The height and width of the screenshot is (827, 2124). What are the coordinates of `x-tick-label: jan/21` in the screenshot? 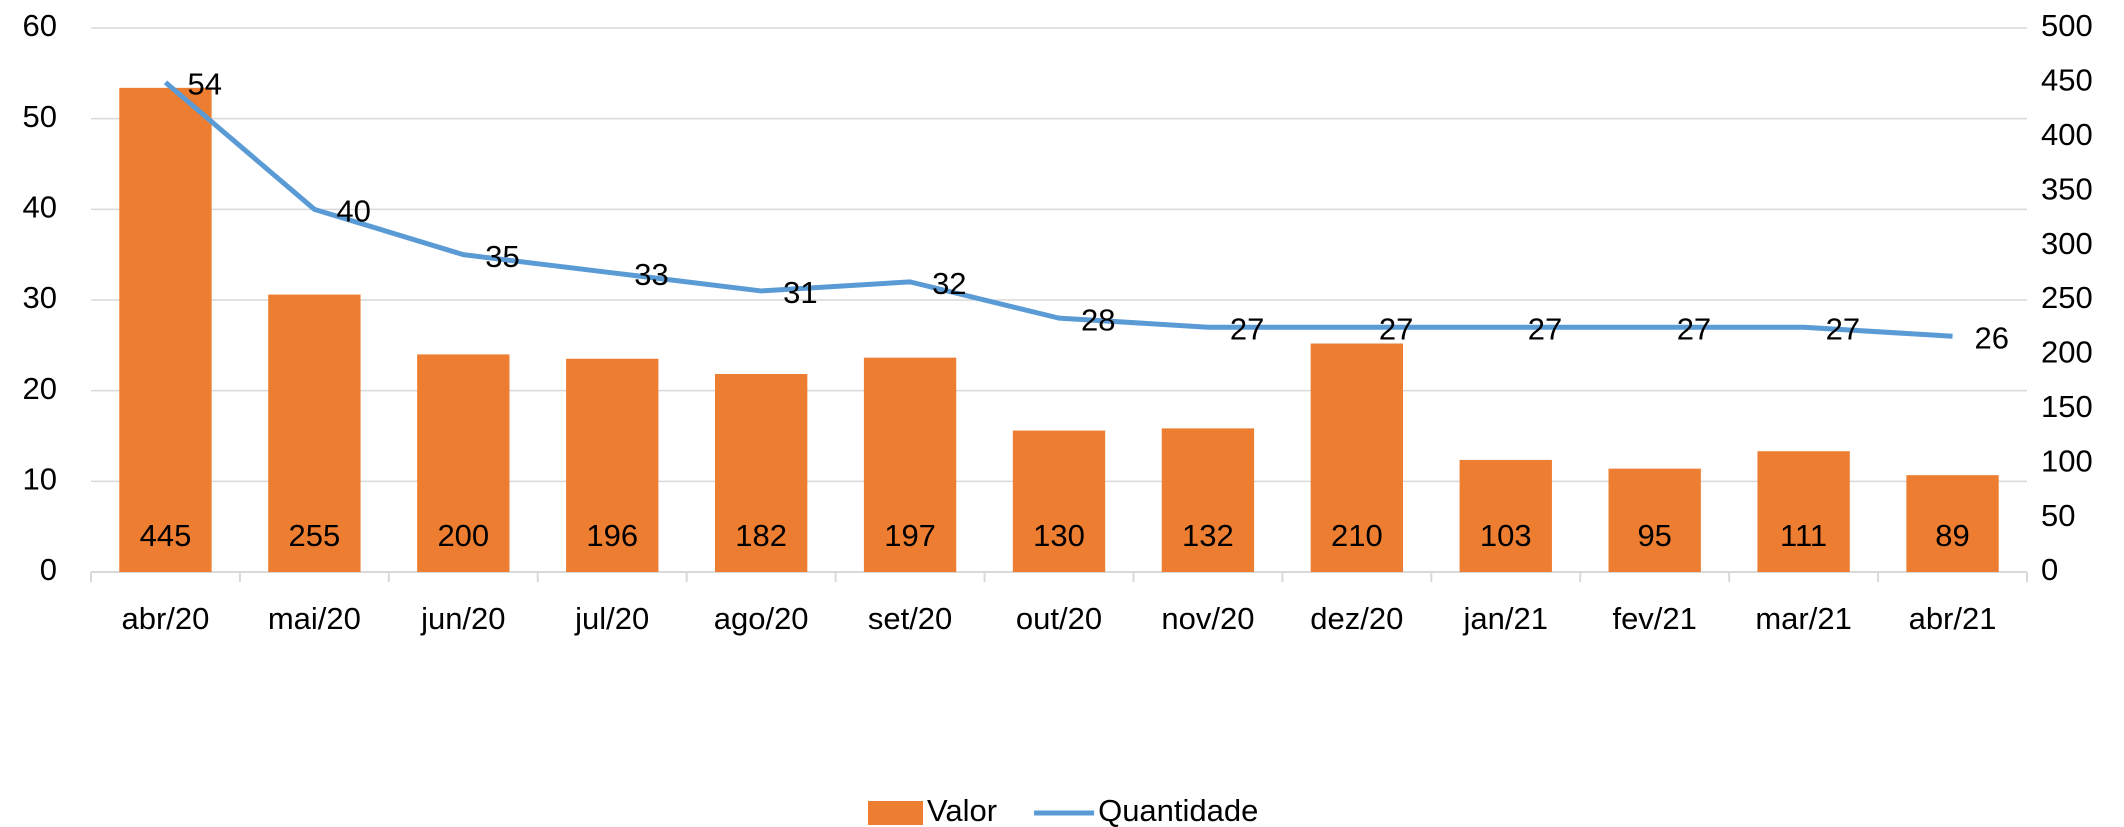 It's located at (1505, 618).